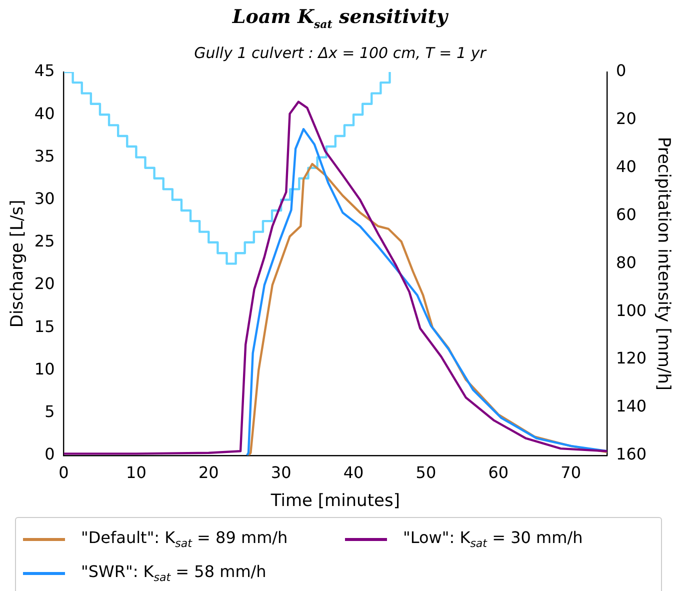 This screenshot has width=681, height=591. Describe the element at coordinates (44, 368) in the screenshot. I see `y-tick-label: 10` at that location.